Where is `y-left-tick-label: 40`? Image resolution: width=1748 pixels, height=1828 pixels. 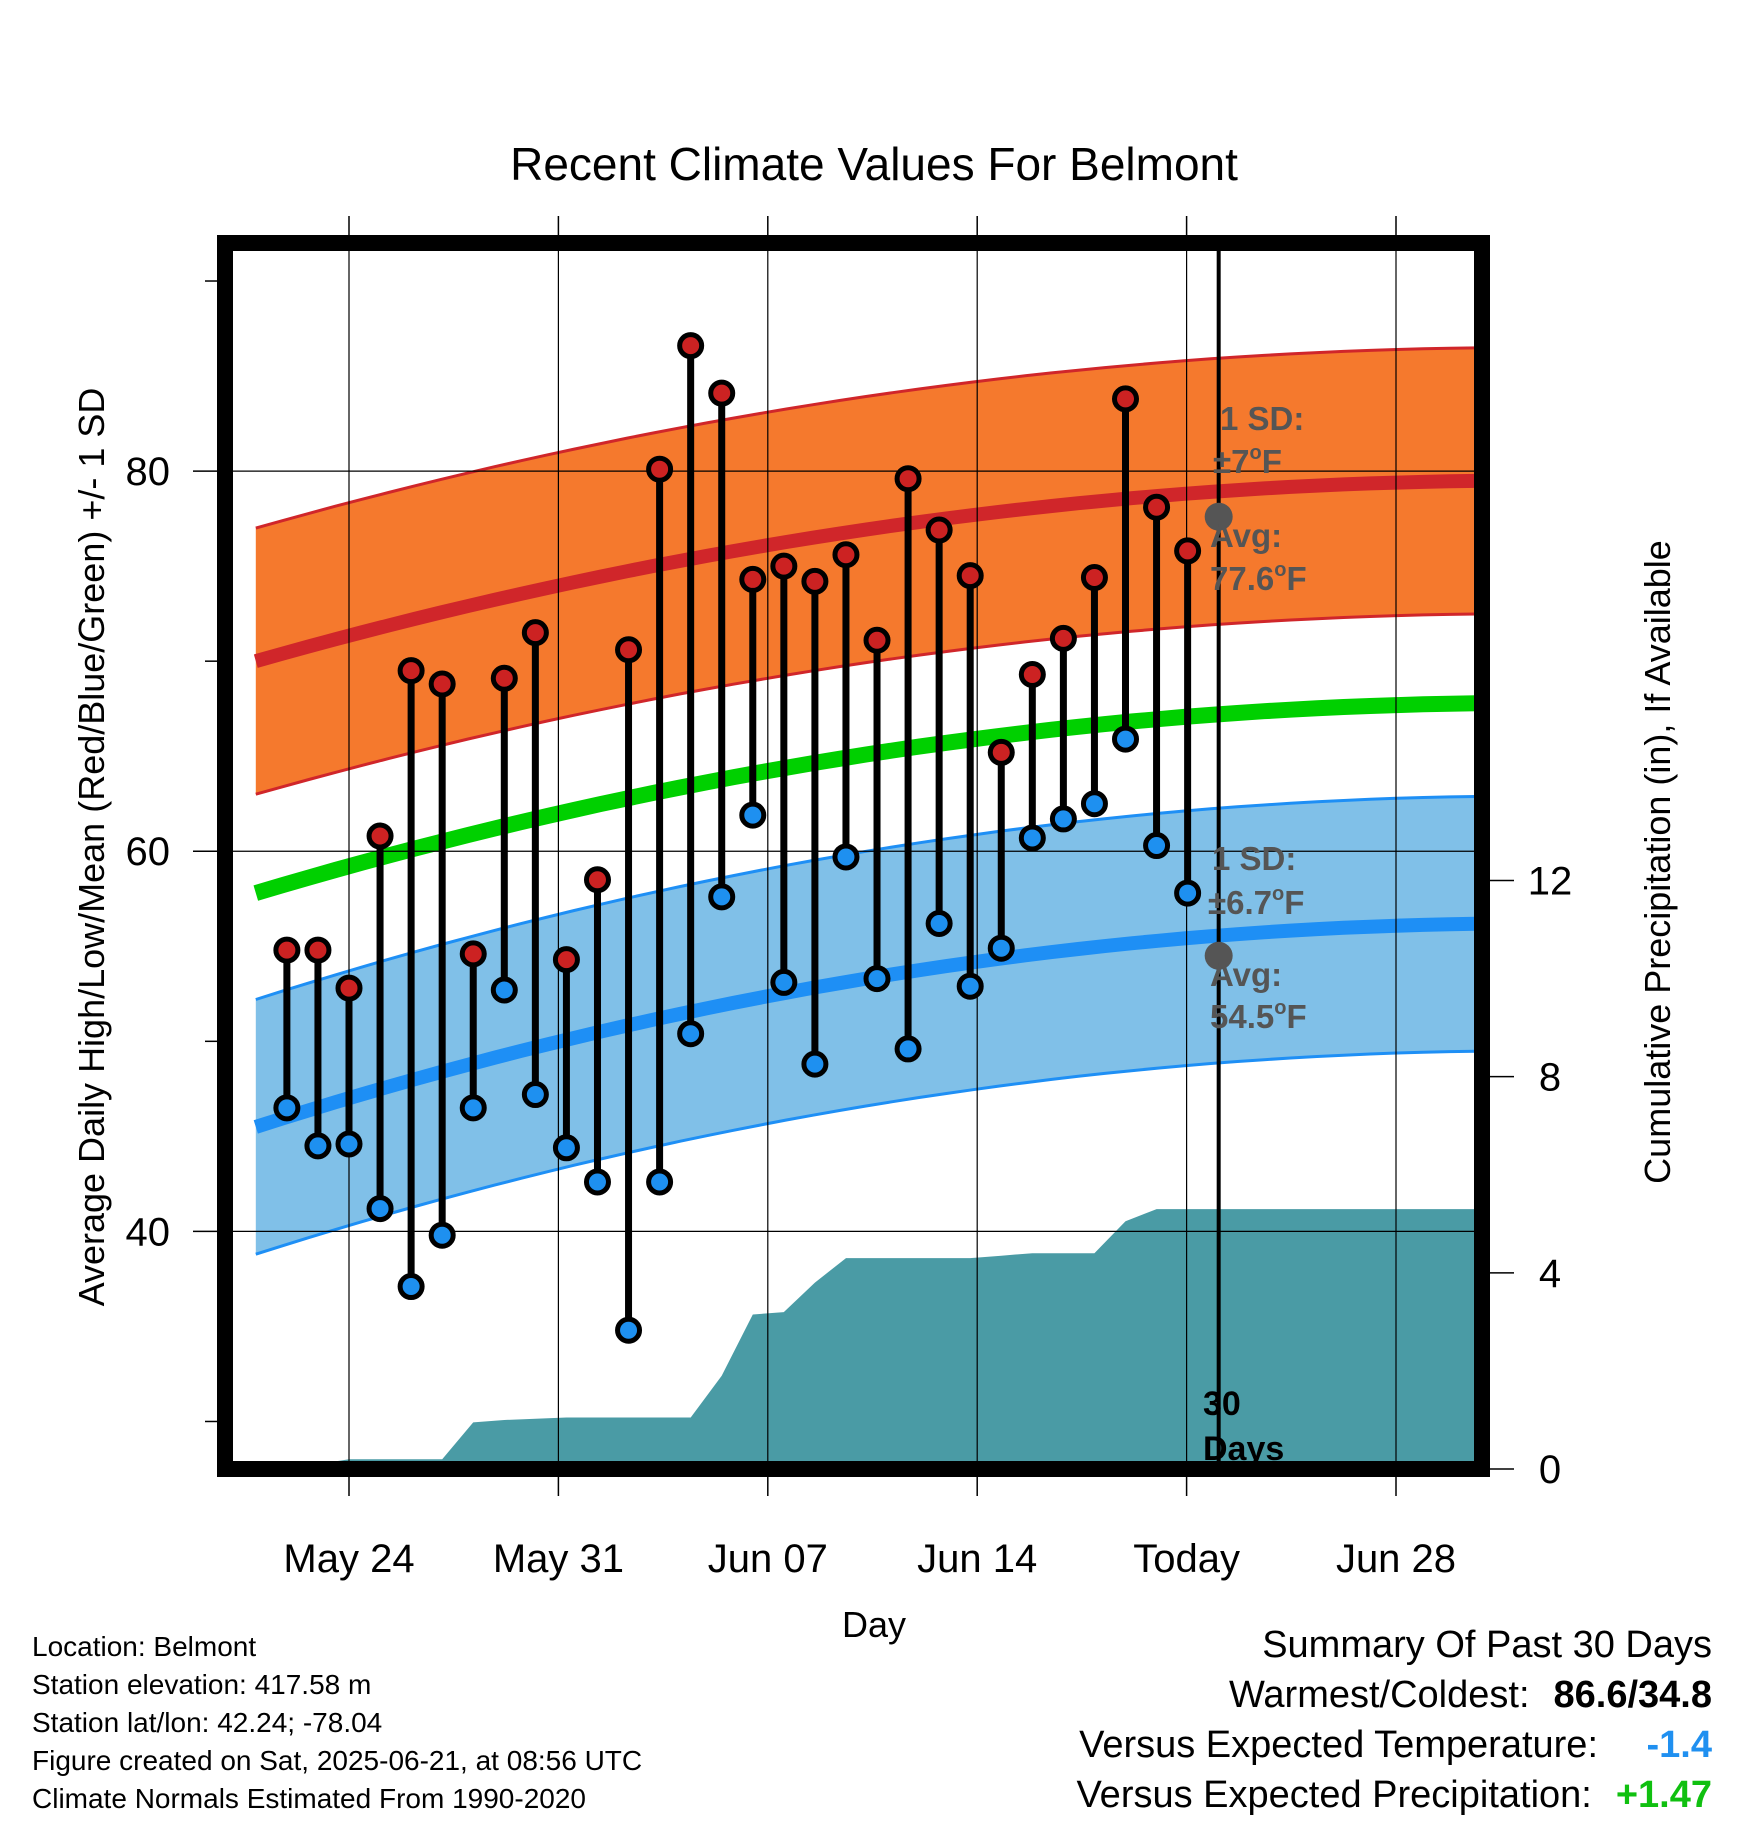
y-left-tick-label: 40 is located at coordinates (148, 1232).